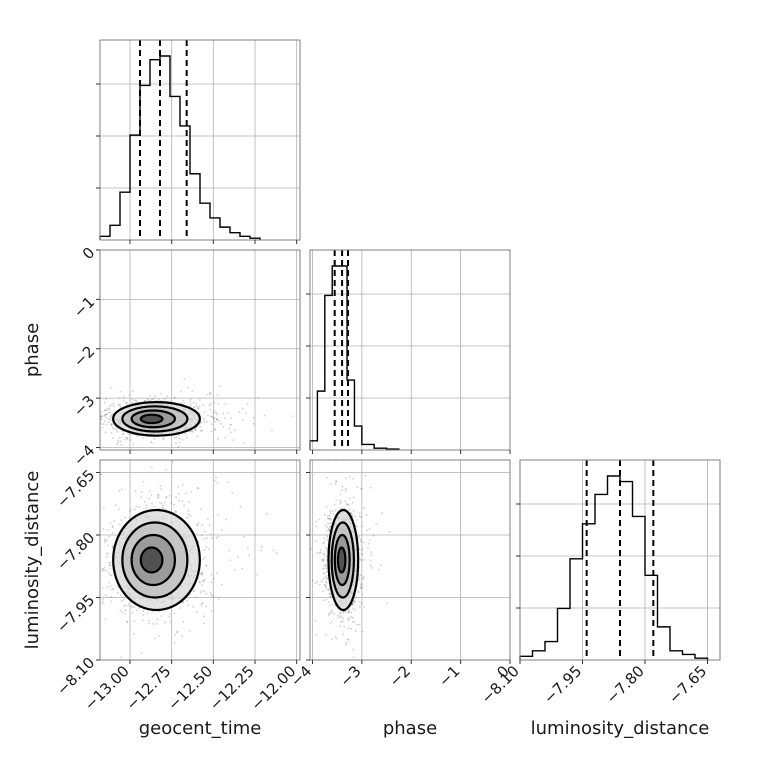  I want to click on y-tick-label: 0, so click(88, 253).